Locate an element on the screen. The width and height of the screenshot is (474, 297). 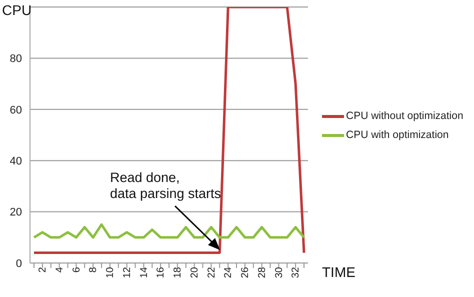
x-tick-label: 12 is located at coordinates (127, 272).